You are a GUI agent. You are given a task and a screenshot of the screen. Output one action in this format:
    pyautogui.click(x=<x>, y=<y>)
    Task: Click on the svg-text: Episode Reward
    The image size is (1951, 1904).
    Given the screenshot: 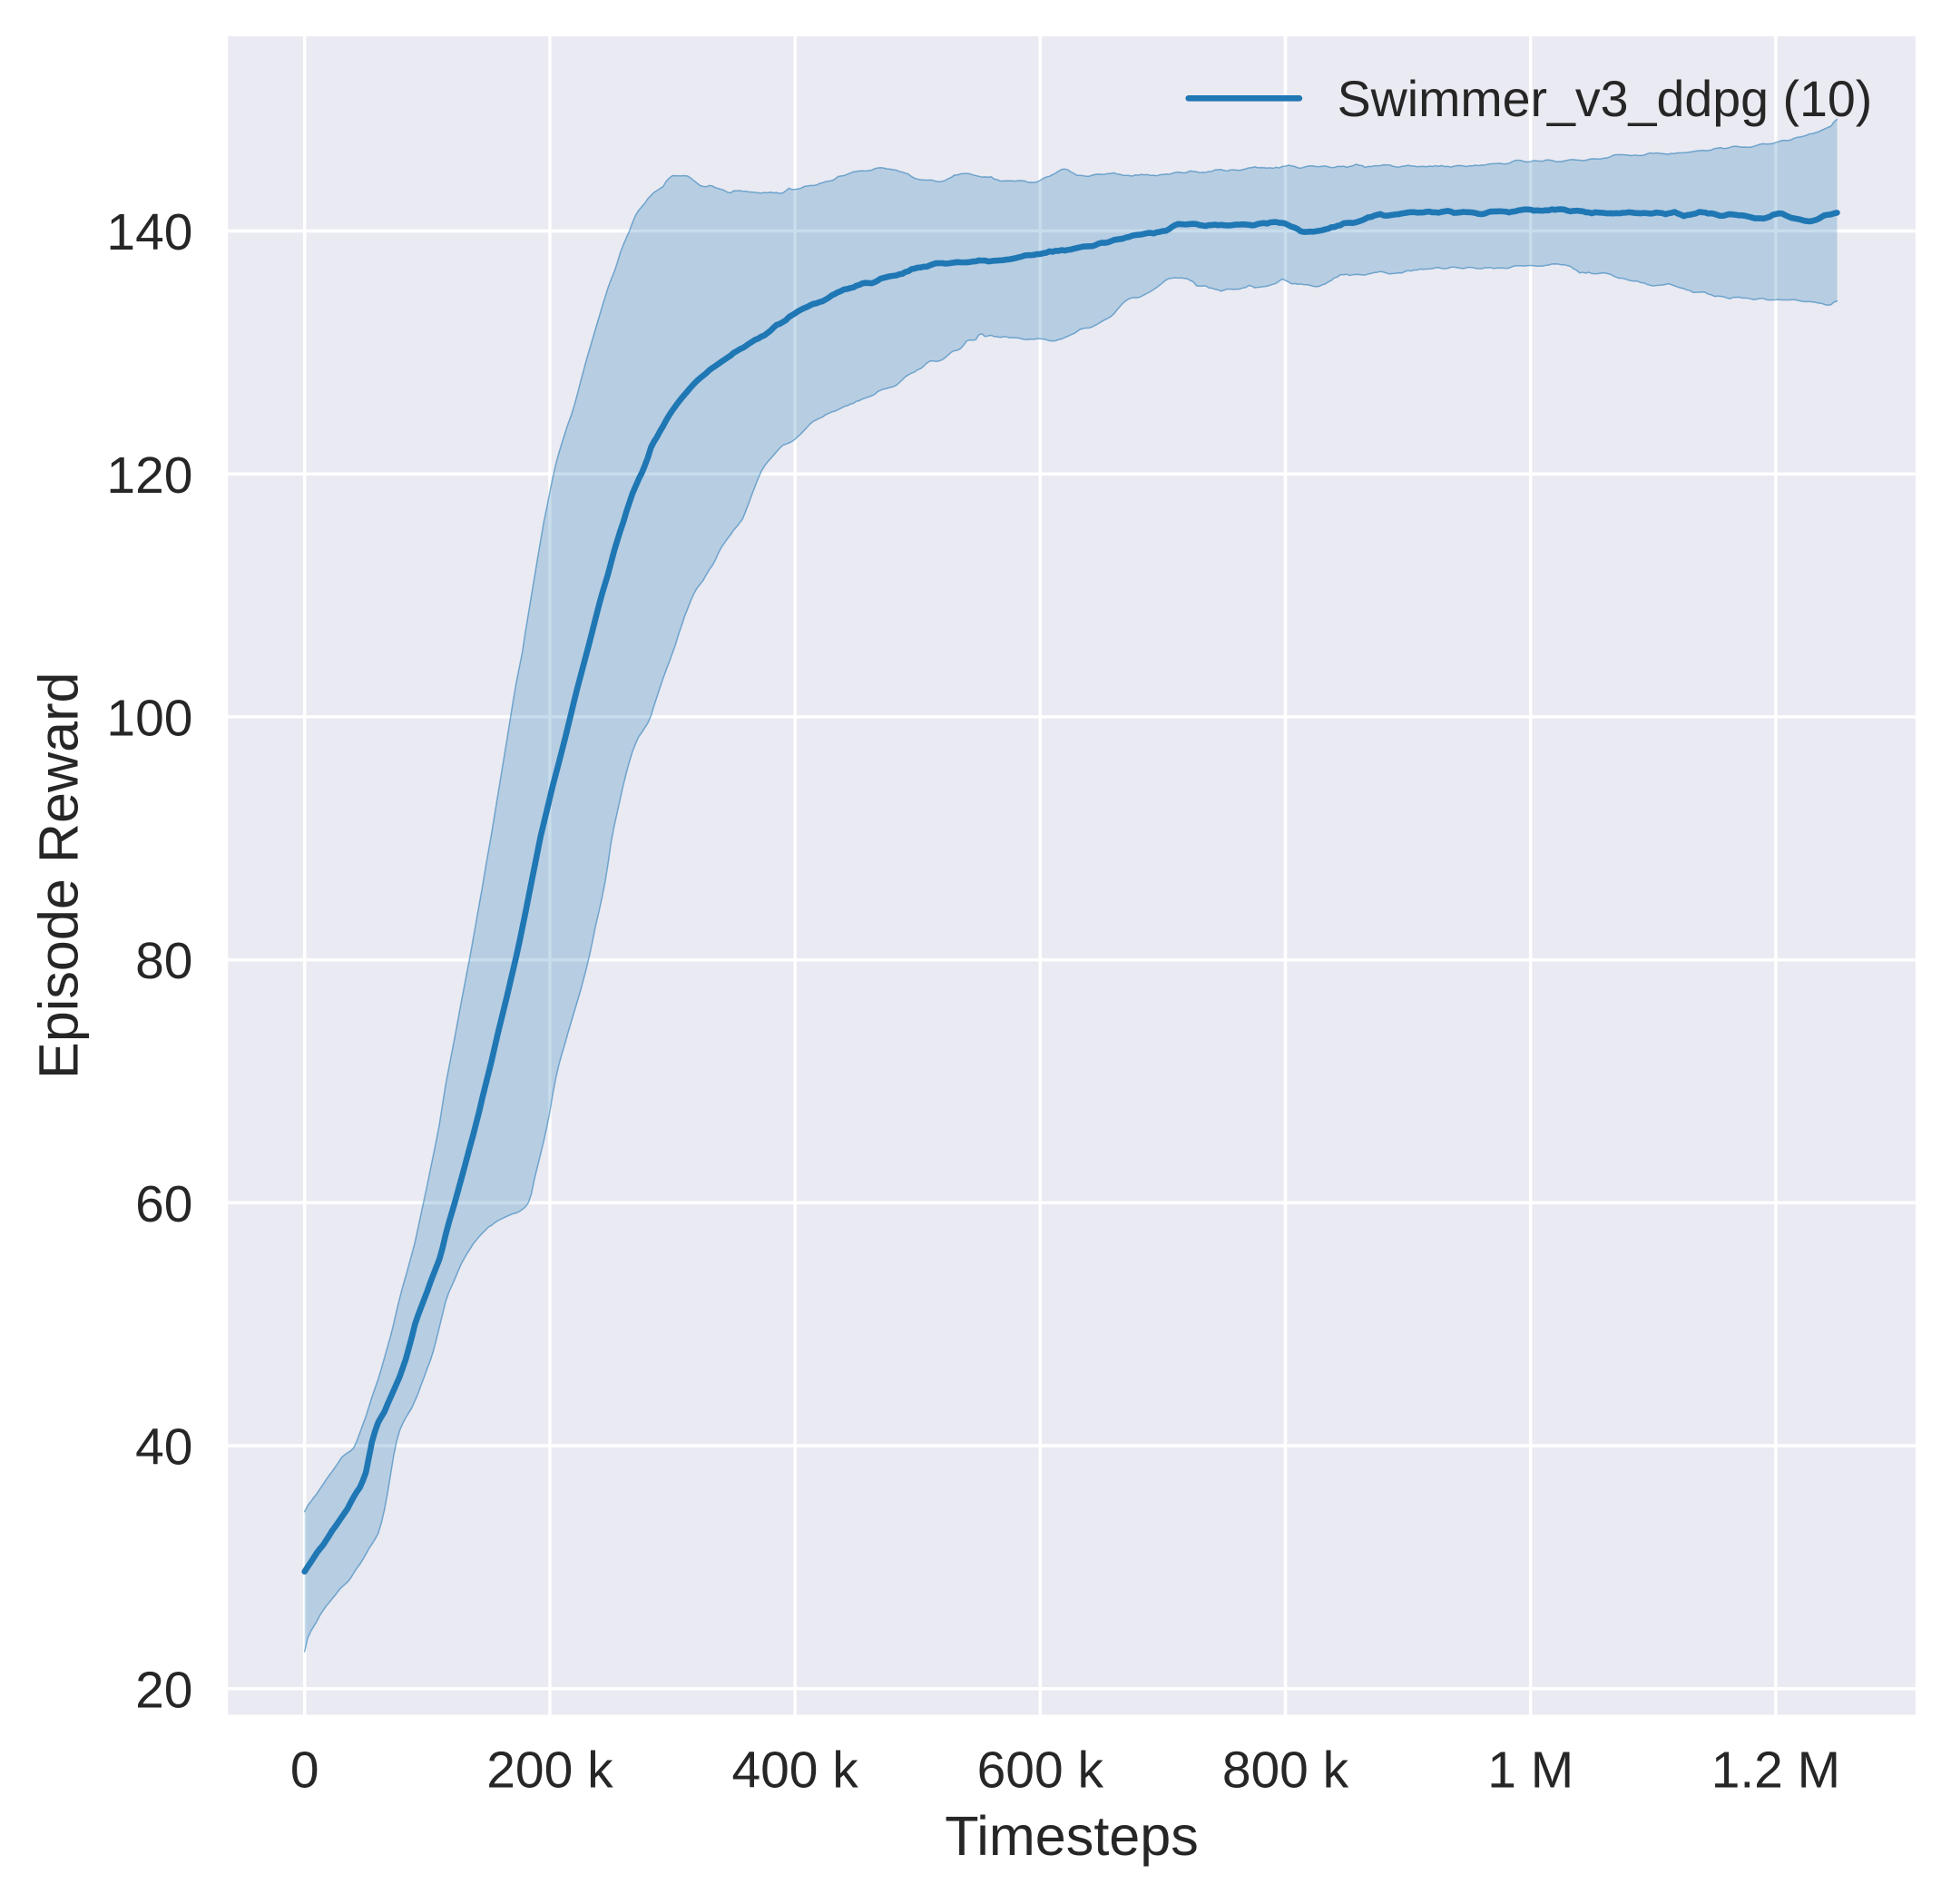 What is the action you would take?
    pyautogui.click(x=58, y=876)
    